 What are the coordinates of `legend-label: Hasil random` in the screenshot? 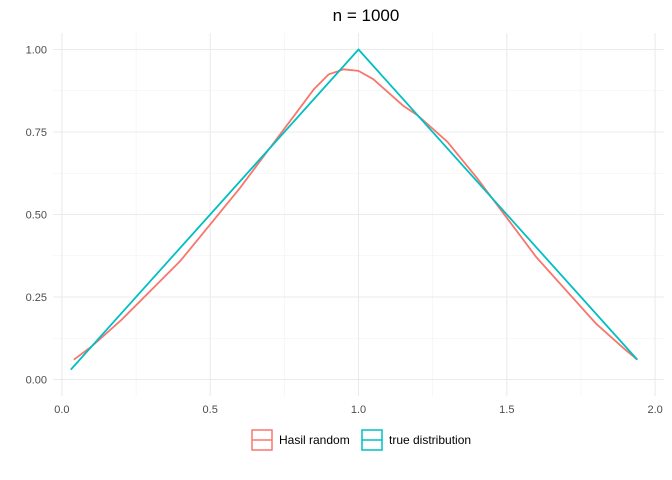 It's located at (314, 440).